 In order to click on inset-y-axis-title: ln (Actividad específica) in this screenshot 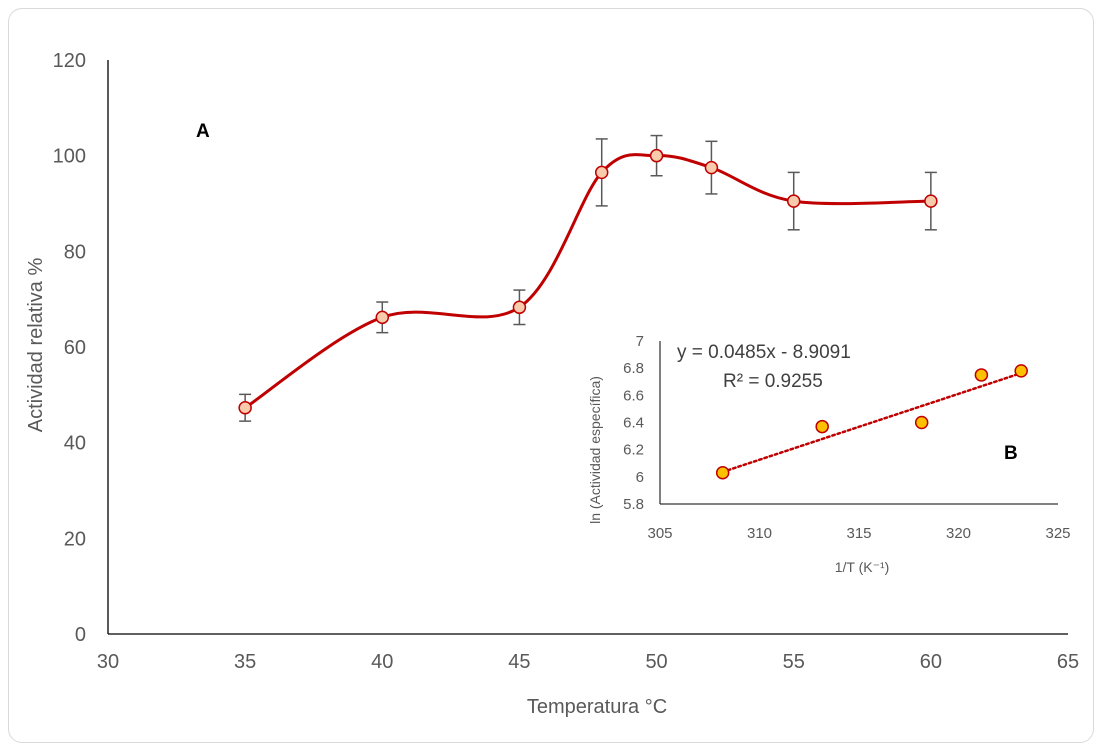, I will do `click(595, 450)`.